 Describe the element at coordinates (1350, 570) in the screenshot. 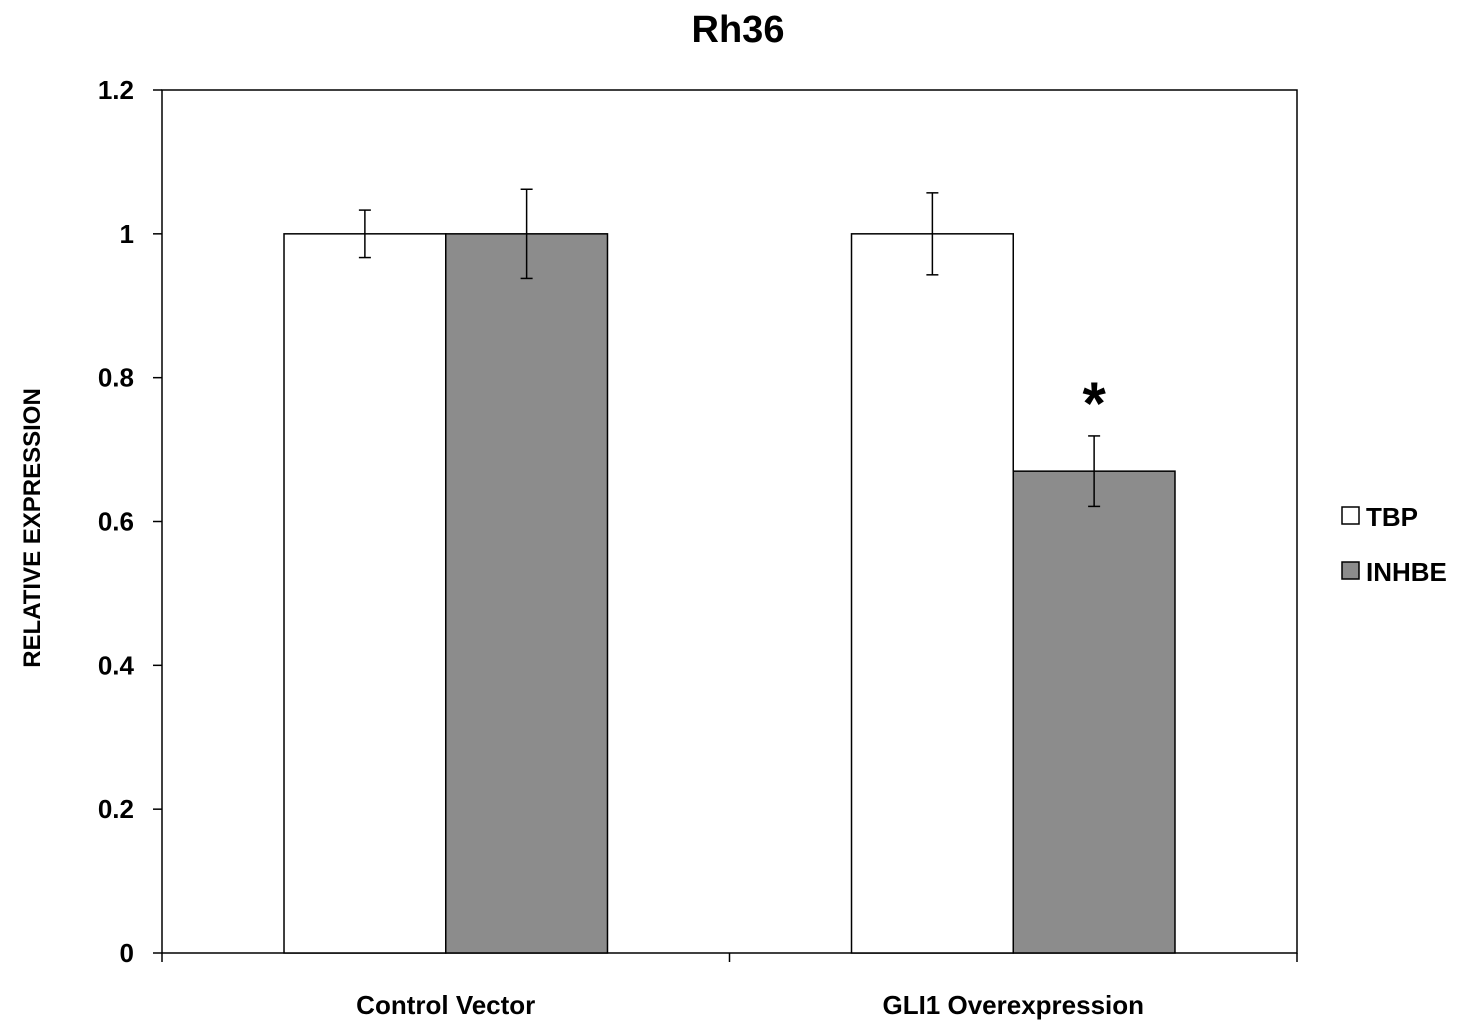

I see `legend-swatch-inhbe` at that location.